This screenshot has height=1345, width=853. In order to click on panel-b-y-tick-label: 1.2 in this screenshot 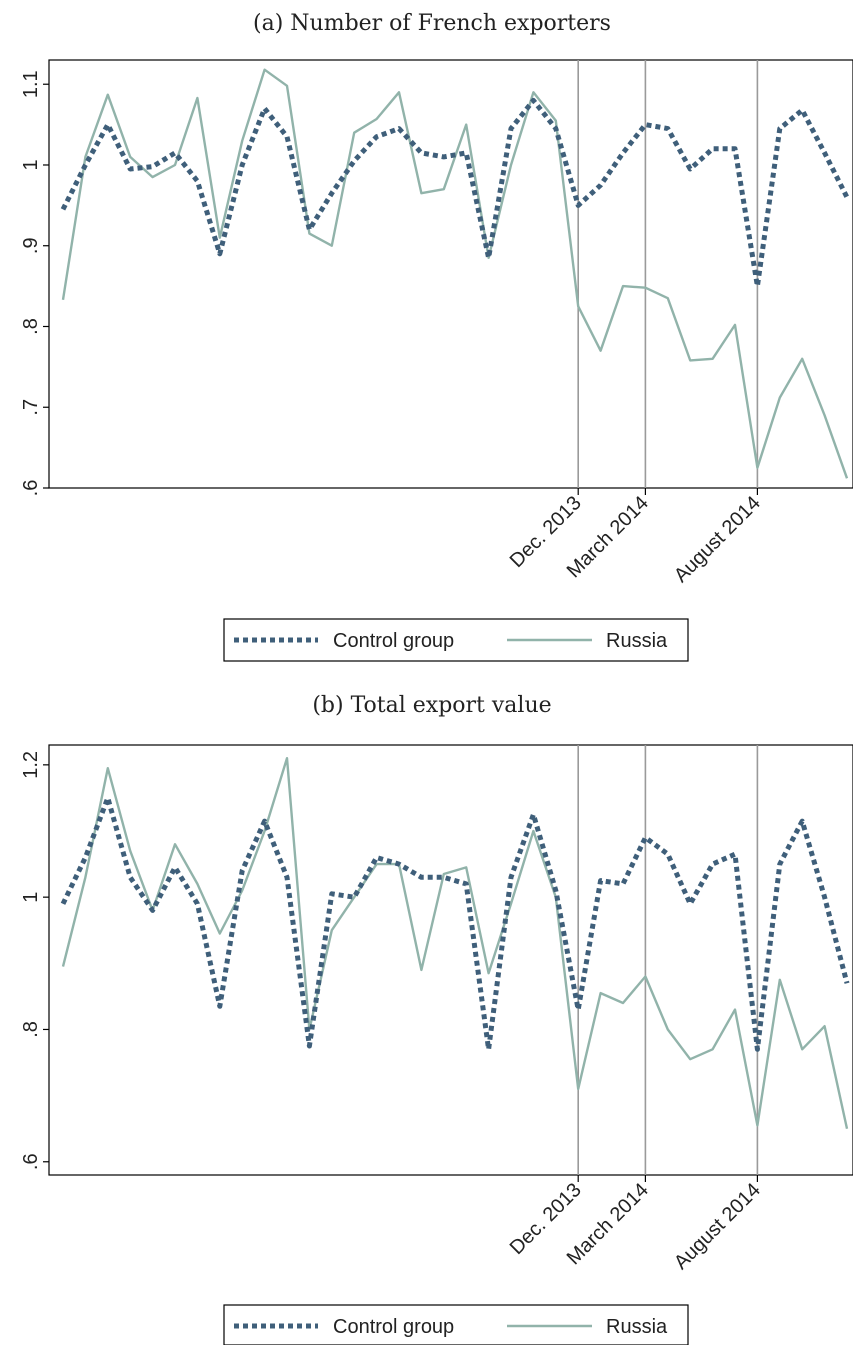, I will do `click(31, 765)`.